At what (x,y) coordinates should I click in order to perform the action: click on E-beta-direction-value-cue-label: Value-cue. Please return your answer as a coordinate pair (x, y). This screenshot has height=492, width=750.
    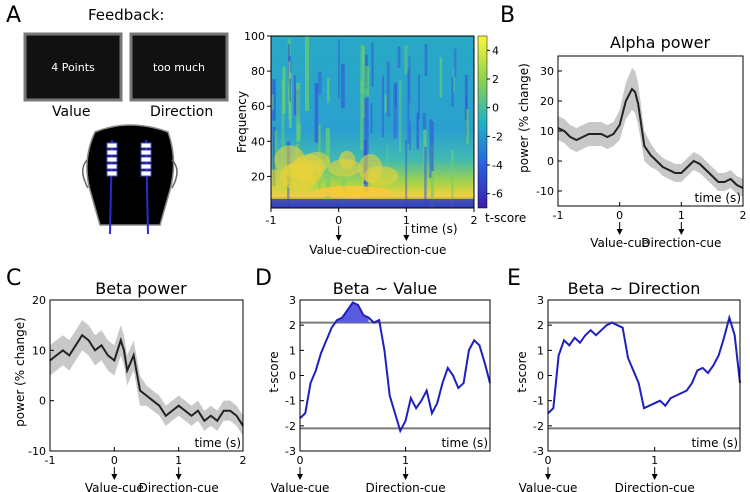
    Looking at the image, I should click on (548, 486).